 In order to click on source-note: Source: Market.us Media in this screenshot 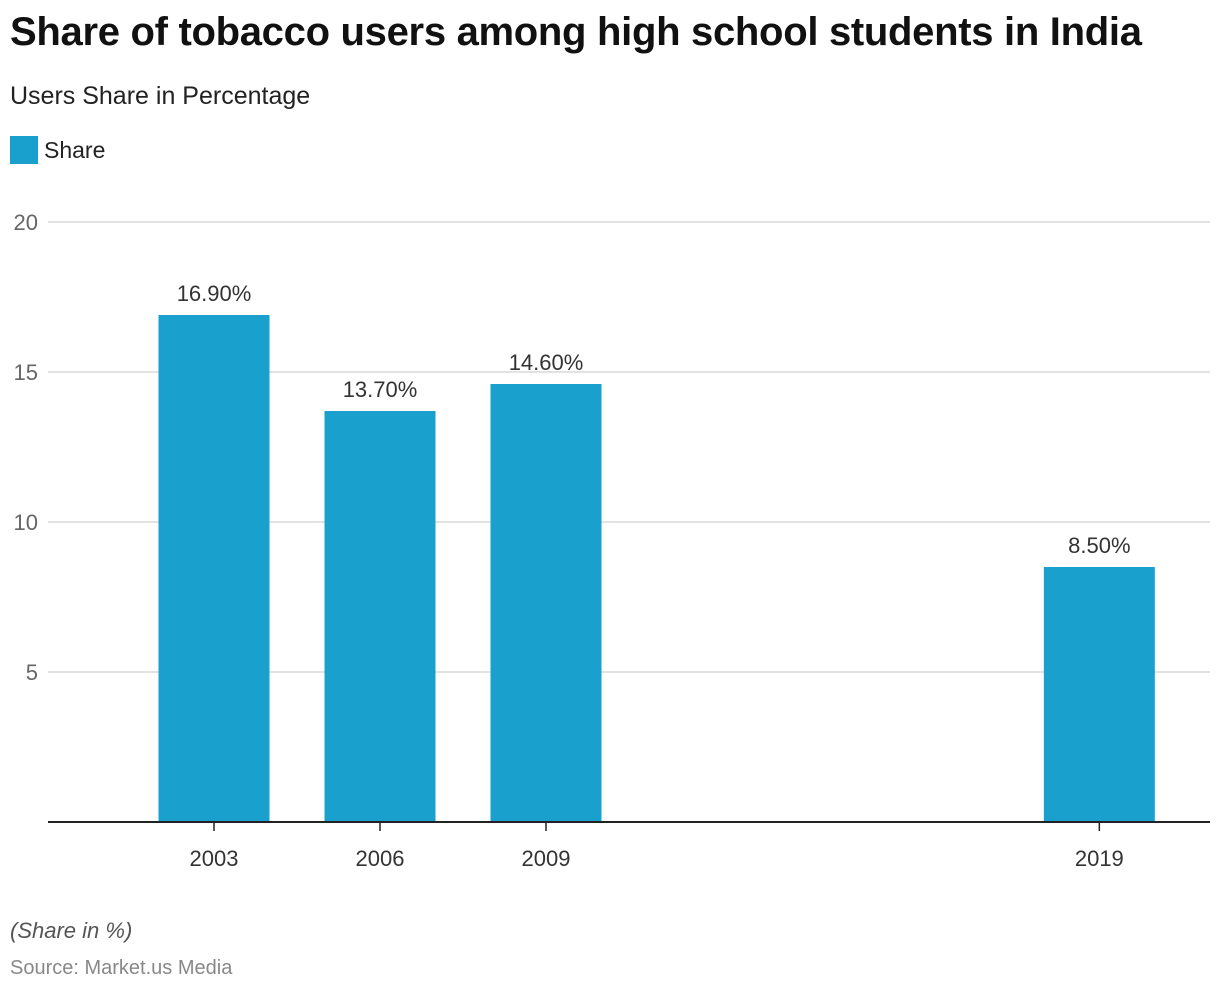, I will do `click(121, 968)`.